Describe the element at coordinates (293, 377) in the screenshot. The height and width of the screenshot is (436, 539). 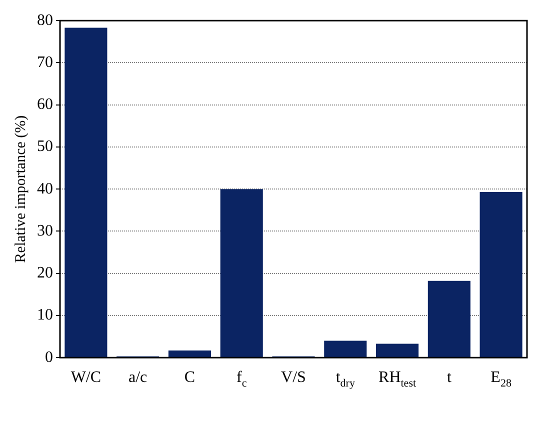
I see `x-tick-label: V/S` at that location.